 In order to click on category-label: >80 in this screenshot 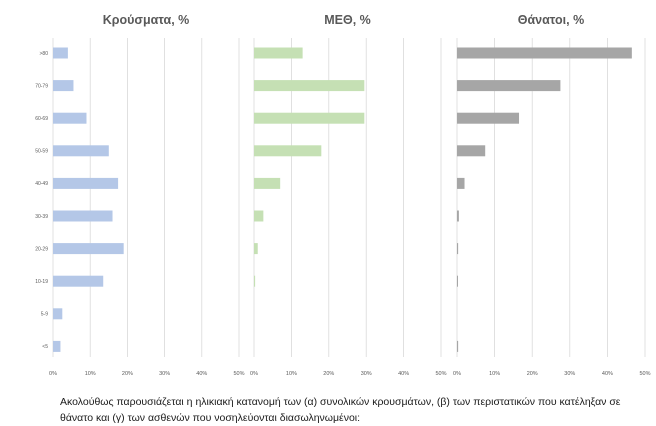, I will do `click(44, 54)`.